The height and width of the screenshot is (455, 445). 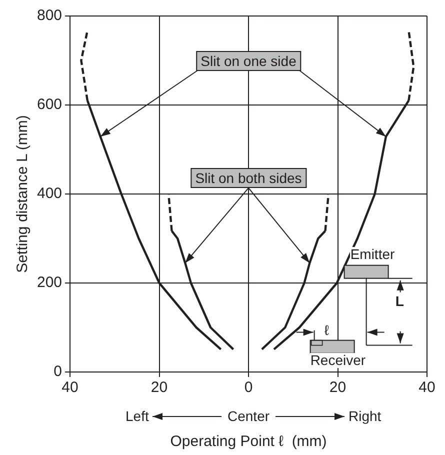 I want to click on y-tick-label: 600, so click(x=49, y=105).